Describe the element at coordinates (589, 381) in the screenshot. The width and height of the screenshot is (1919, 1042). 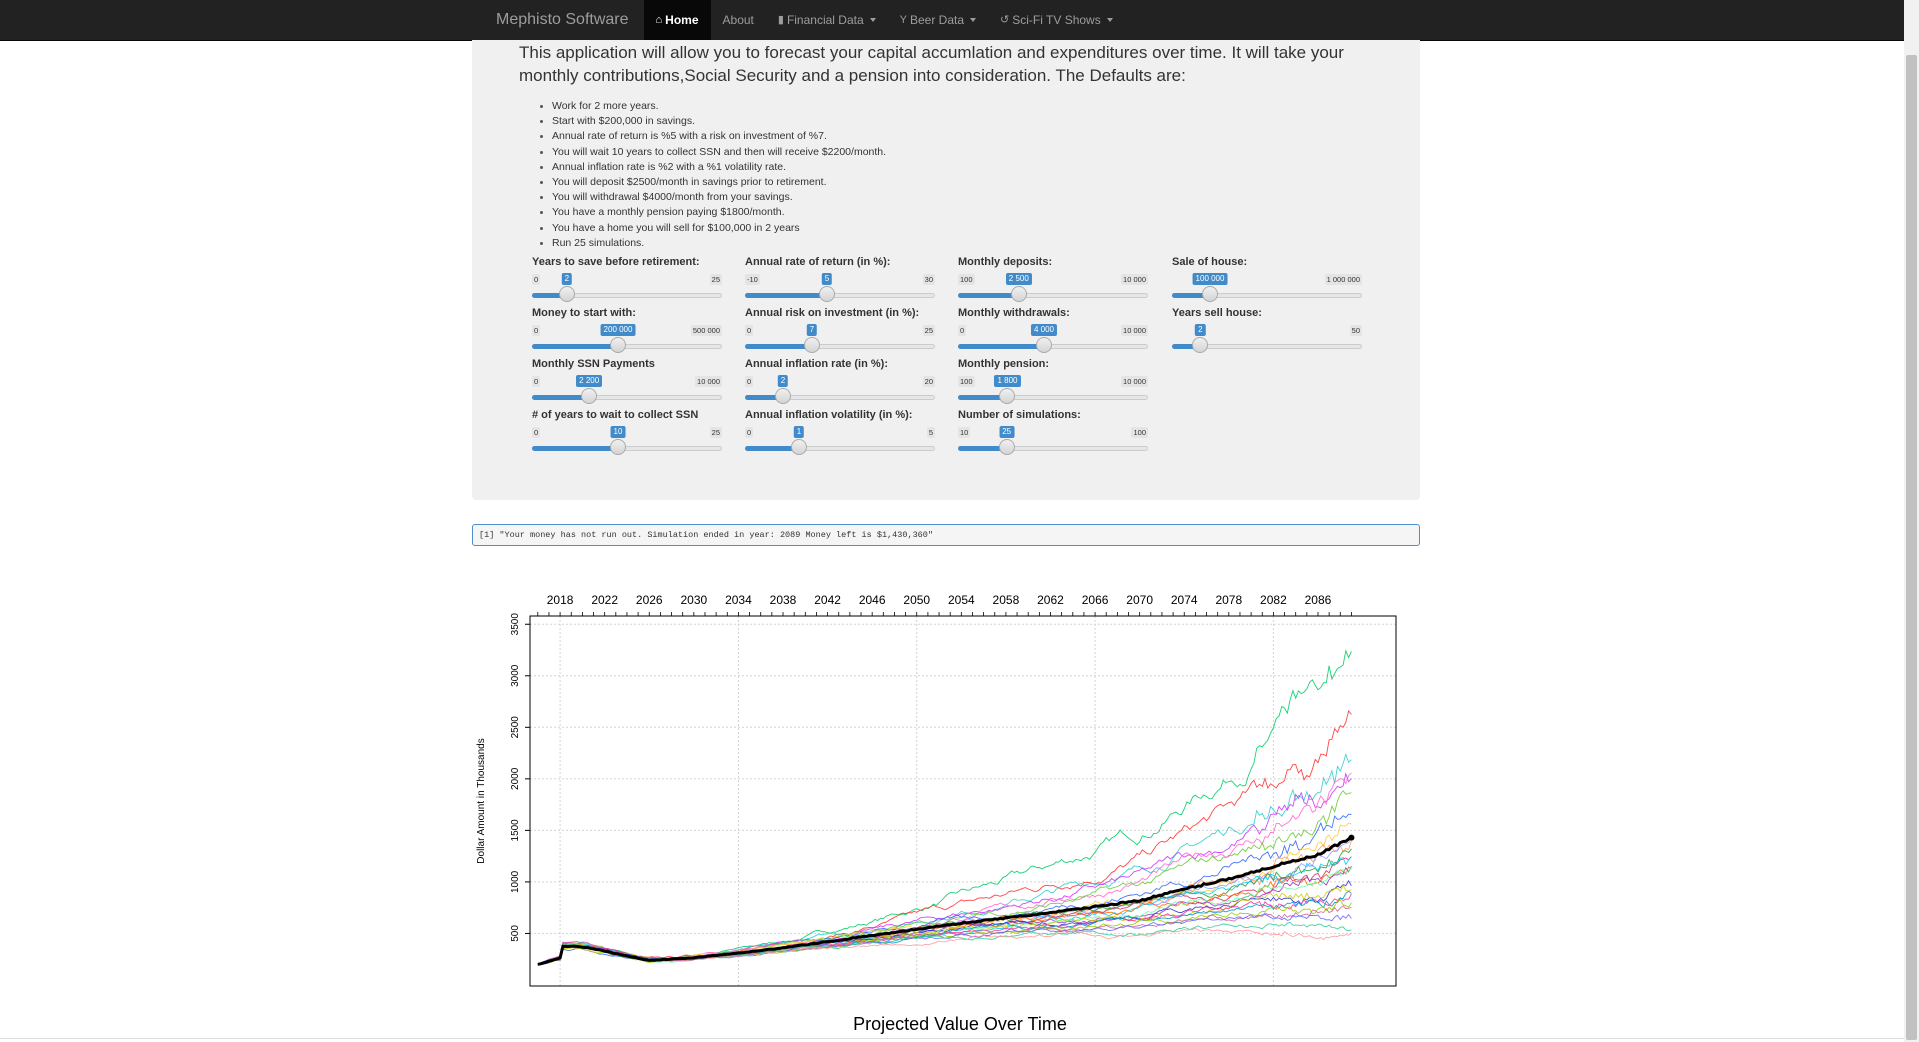
I see `slider-value-label: 2 200` at that location.